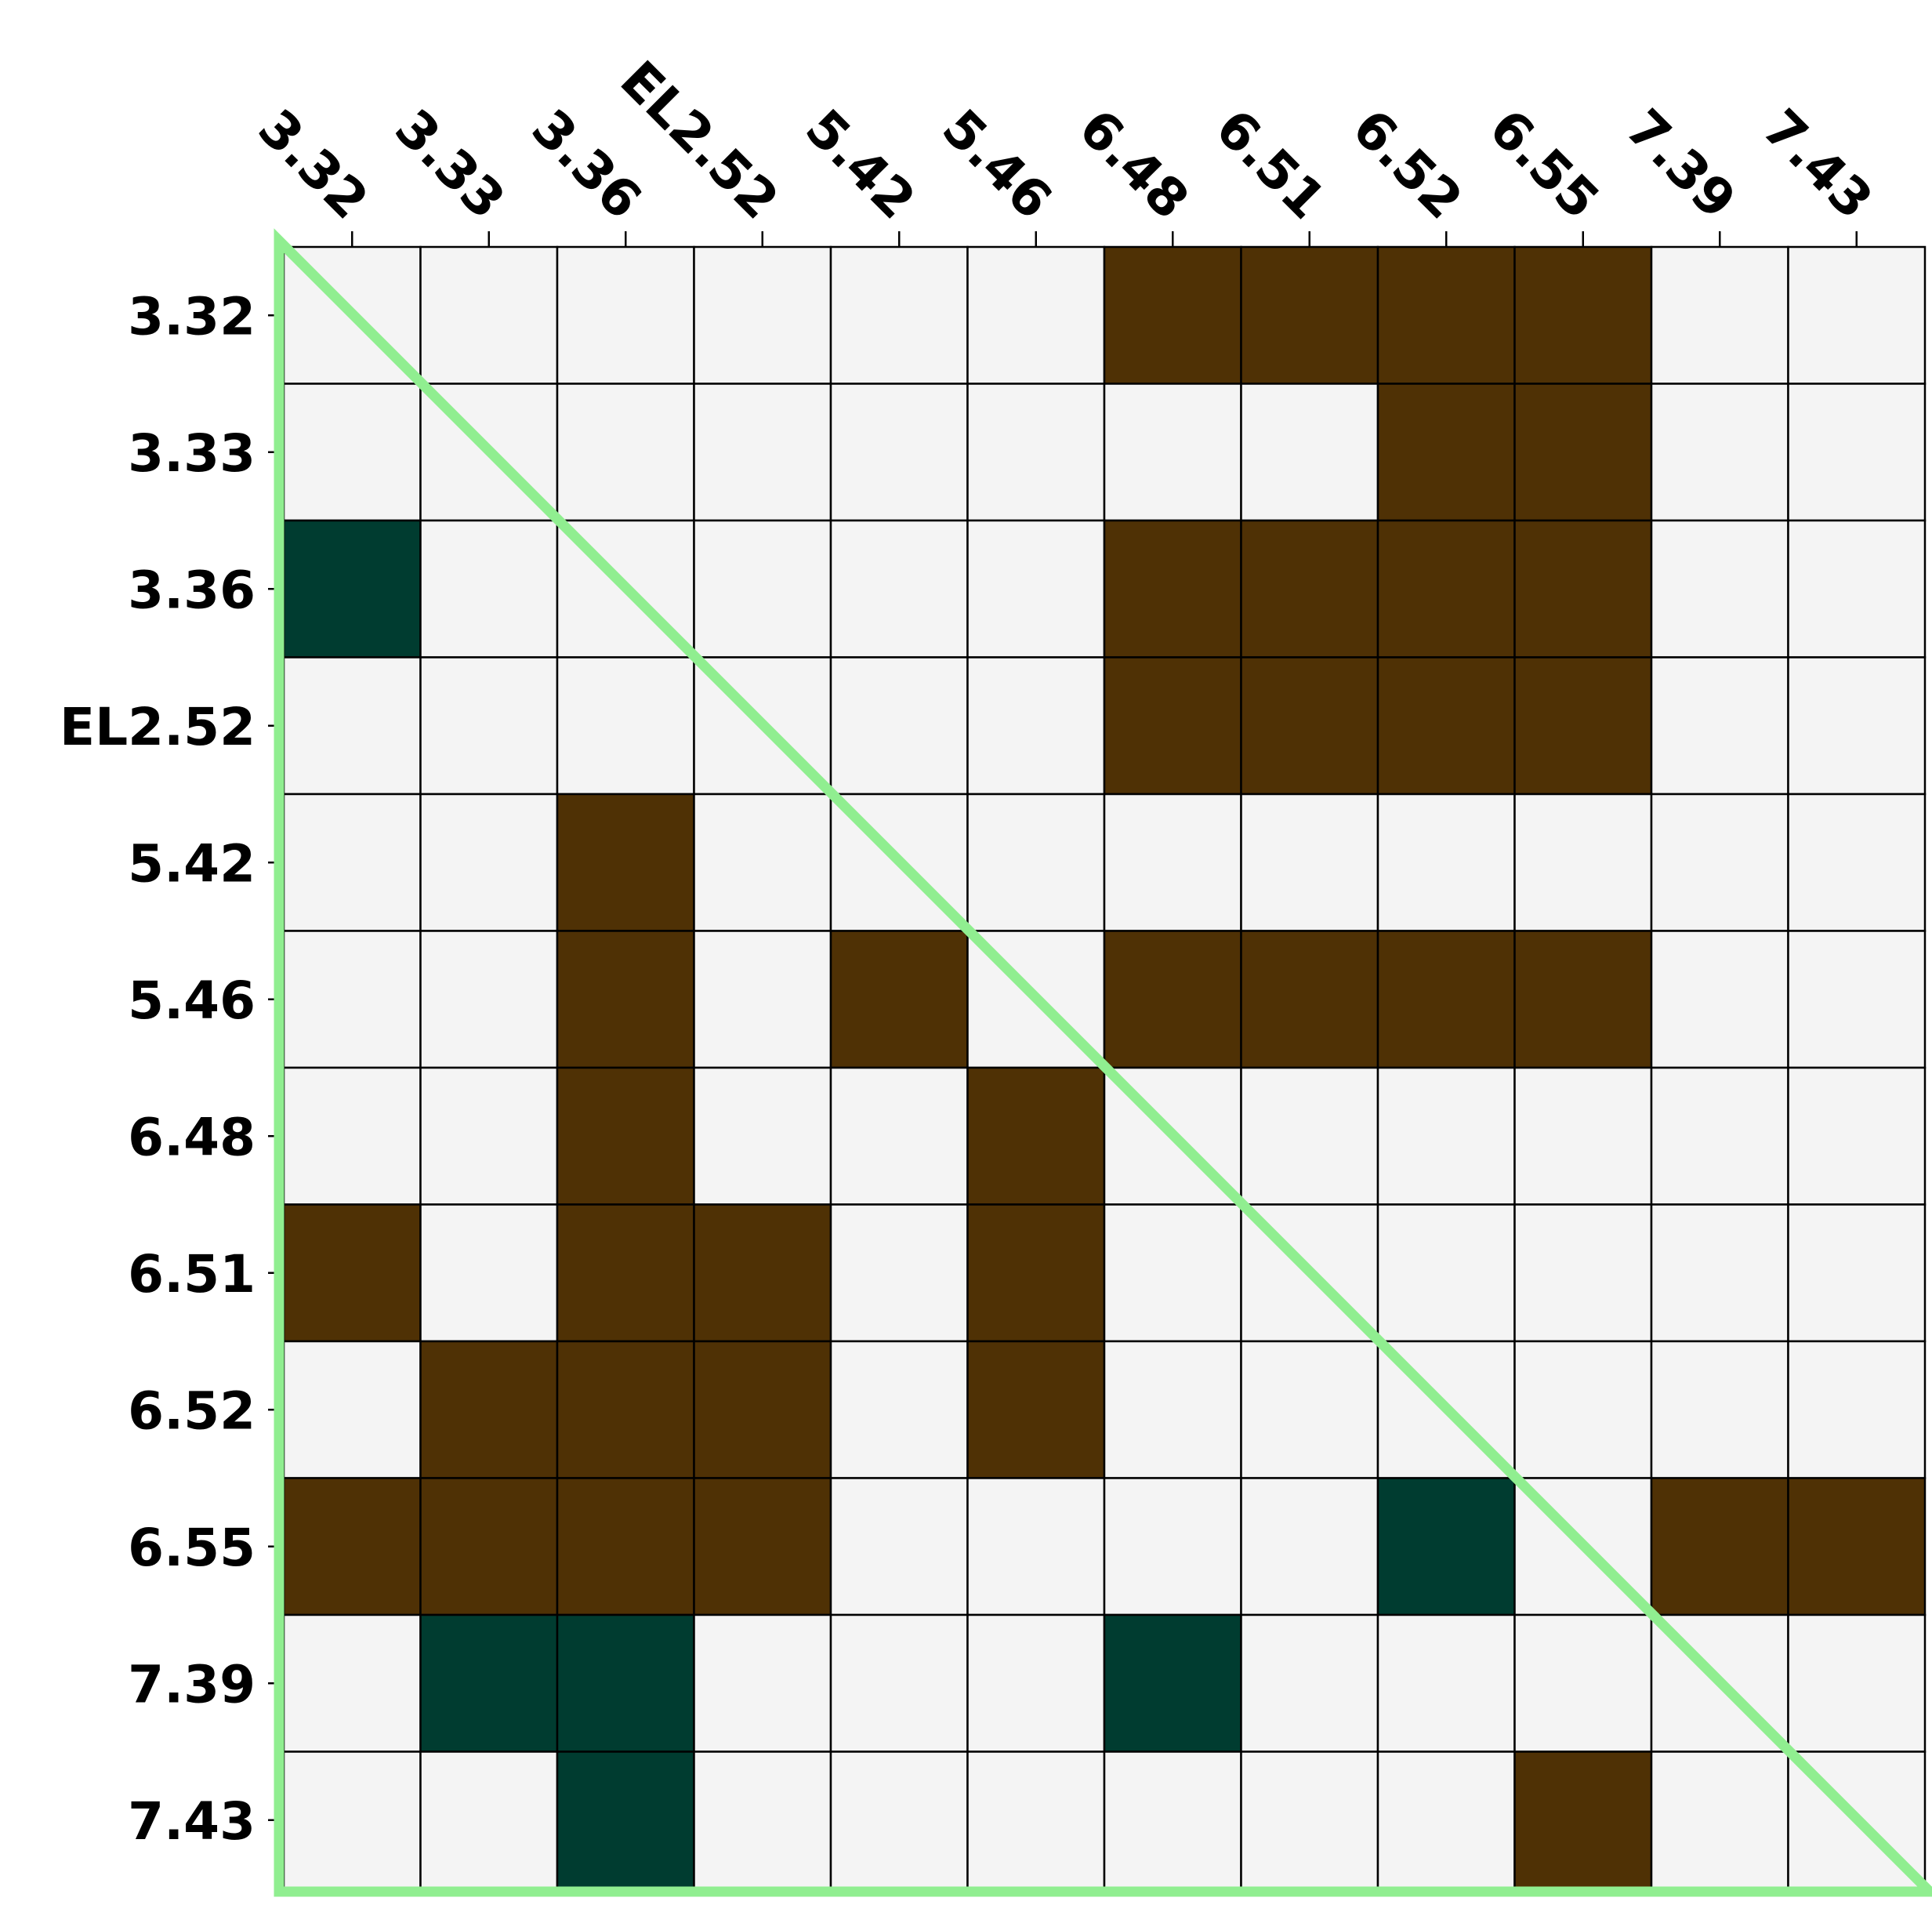  Describe the element at coordinates (1309, 452) in the screenshot. I see `heatmap-cell-r1-c7` at that location.